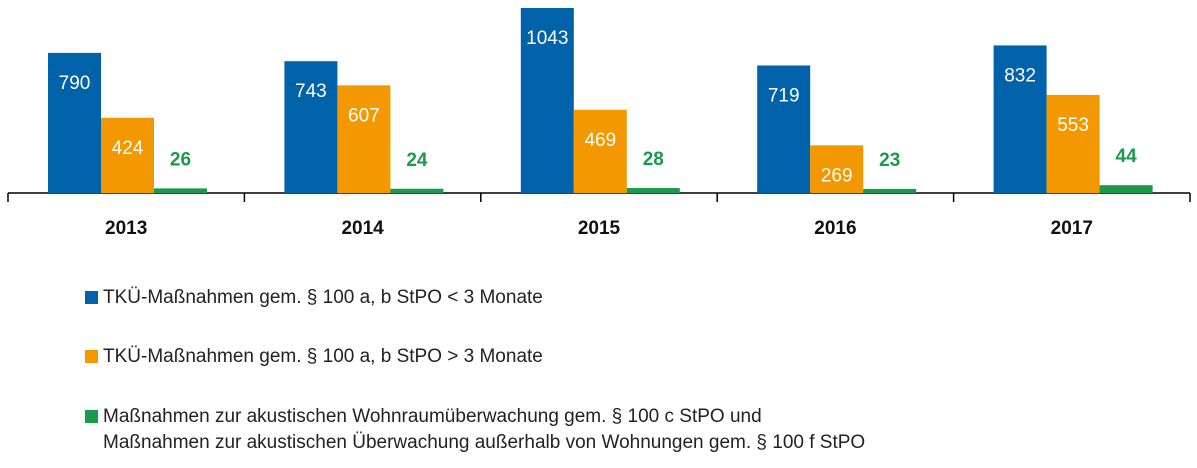 This screenshot has width=1197, height=468. I want to click on data-label: 719, so click(784, 95).